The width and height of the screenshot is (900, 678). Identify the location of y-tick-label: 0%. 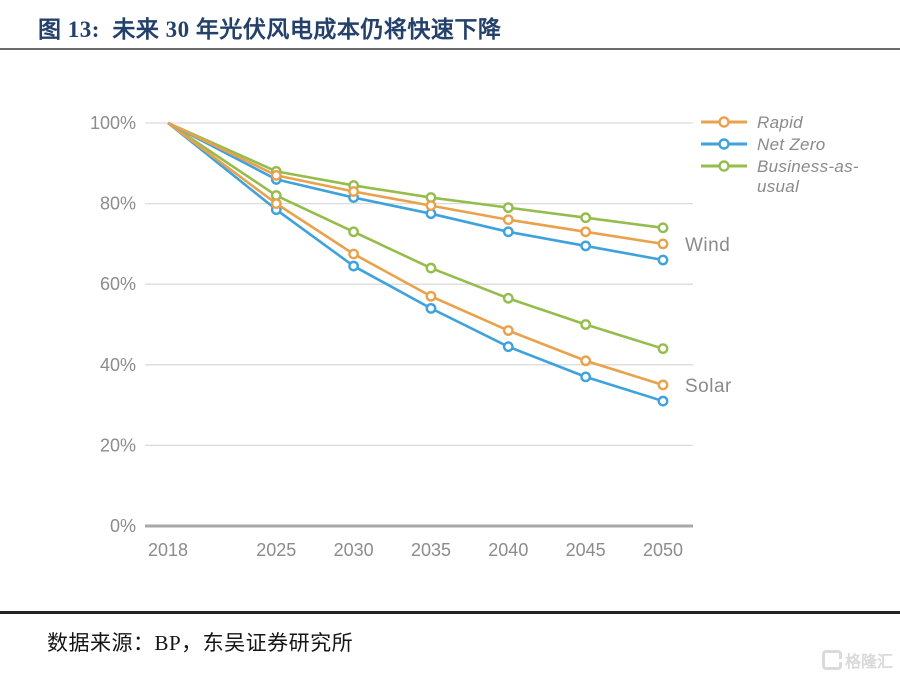
(123, 526).